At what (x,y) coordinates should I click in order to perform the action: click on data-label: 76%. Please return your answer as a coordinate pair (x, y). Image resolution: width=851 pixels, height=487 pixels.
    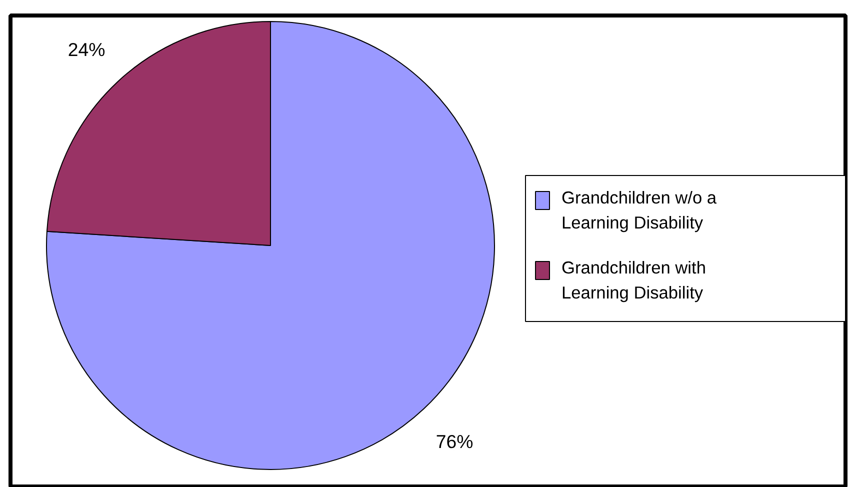
    Looking at the image, I should click on (455, 441).